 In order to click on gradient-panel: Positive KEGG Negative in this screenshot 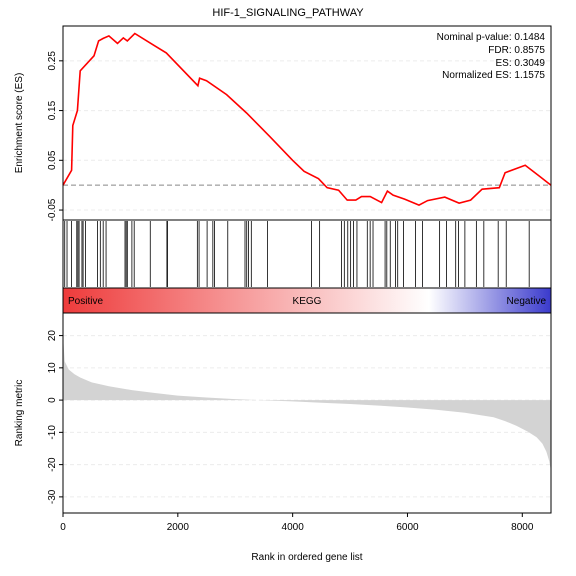, I will do `click(307, 300)`.